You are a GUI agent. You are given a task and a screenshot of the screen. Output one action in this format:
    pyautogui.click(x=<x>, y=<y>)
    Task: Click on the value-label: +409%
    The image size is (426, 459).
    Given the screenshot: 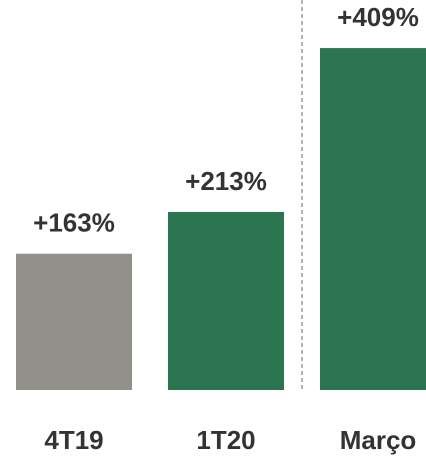 What is the action you would take?
    pyautogui.click(x=378, y=17)
    